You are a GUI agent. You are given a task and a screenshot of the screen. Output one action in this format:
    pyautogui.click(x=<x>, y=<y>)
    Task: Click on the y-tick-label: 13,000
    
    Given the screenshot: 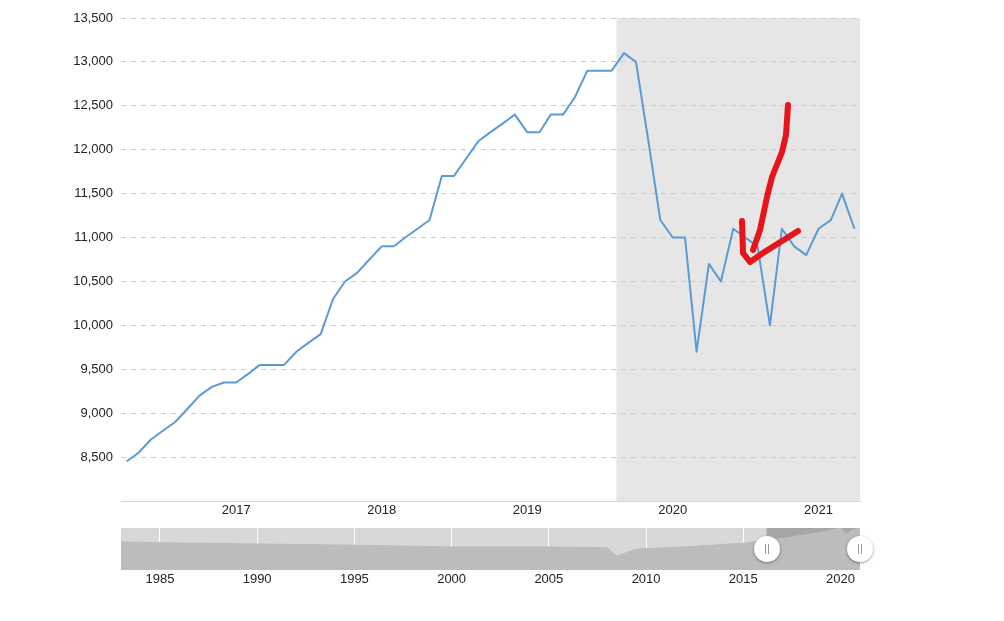 What is the action you would take?
    pyautogui.click(x=93, y=61)
    